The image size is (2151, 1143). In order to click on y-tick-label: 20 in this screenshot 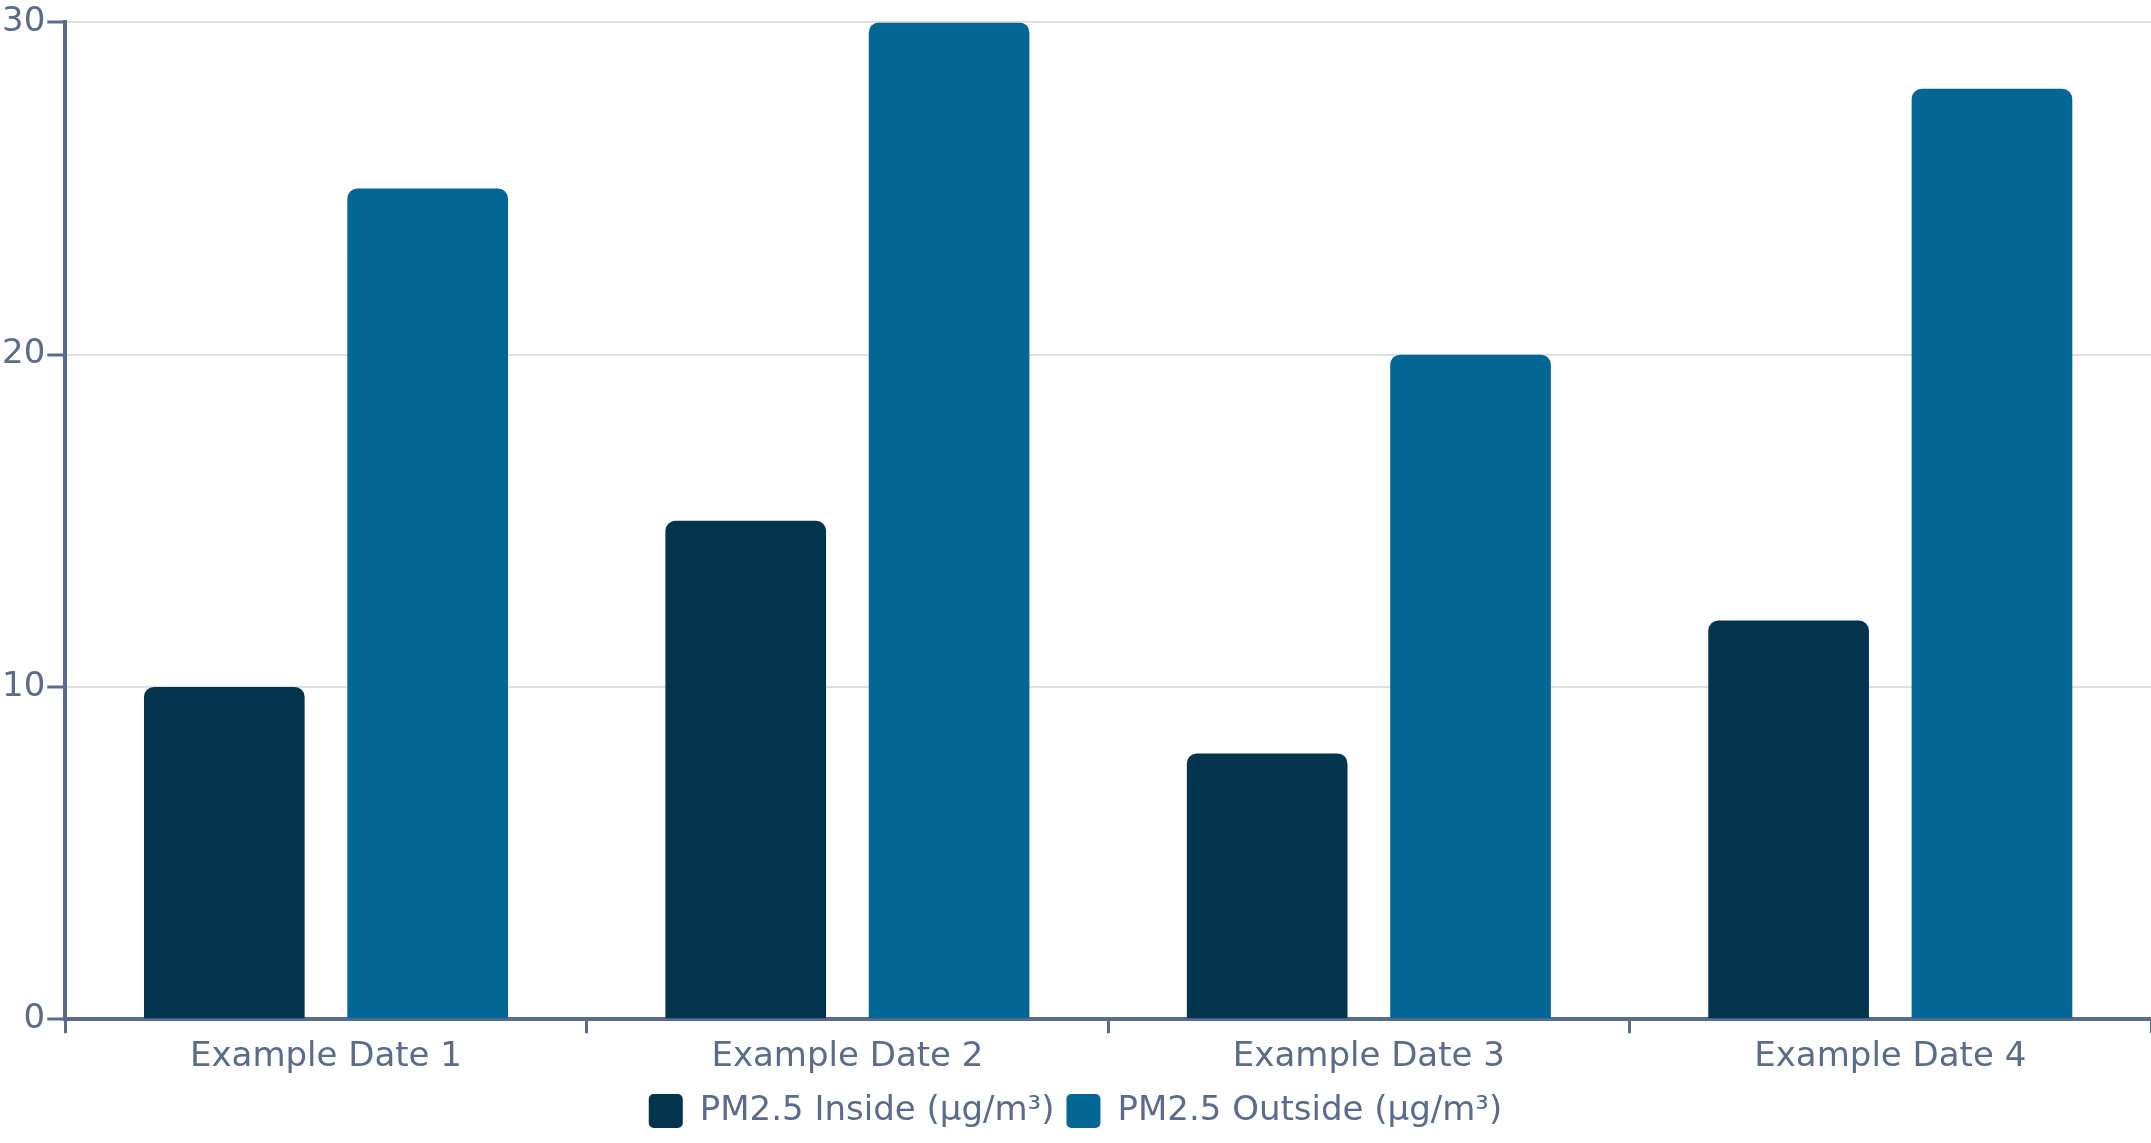, I will do `click(24, 351)`.